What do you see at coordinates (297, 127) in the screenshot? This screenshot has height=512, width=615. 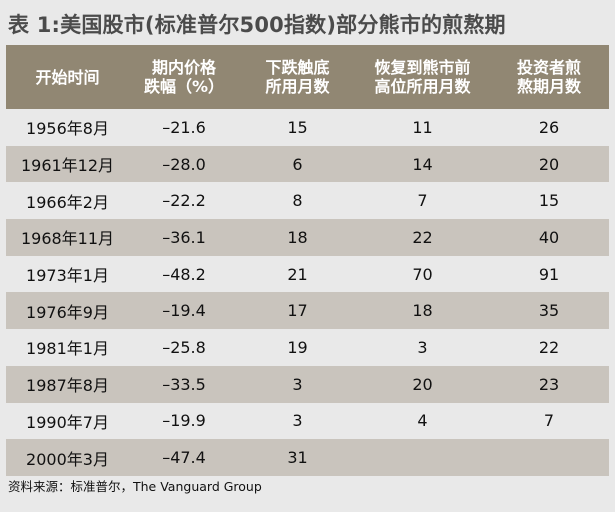 I see `cell-months-to-bottom: 15` at bounding box center [297, 127].